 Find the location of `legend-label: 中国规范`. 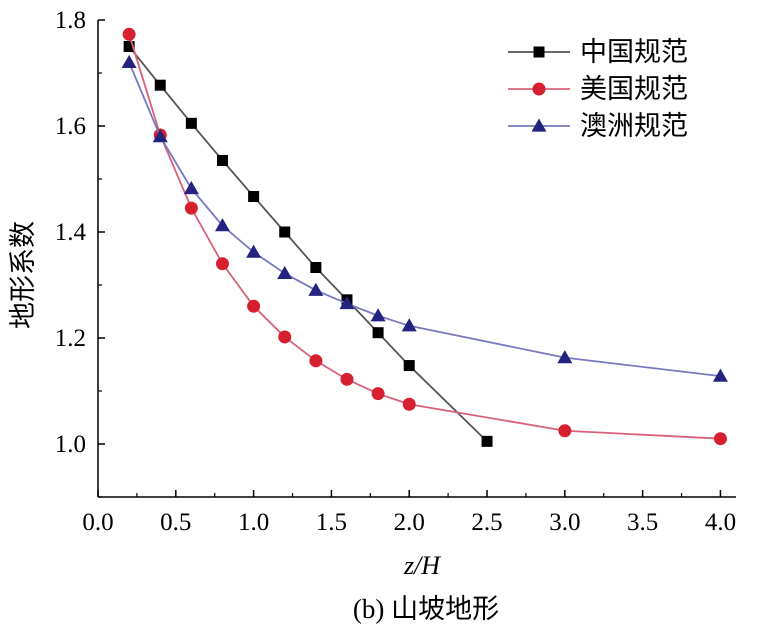

legend-label: 中国规范 is located at coordinates (634, 52).